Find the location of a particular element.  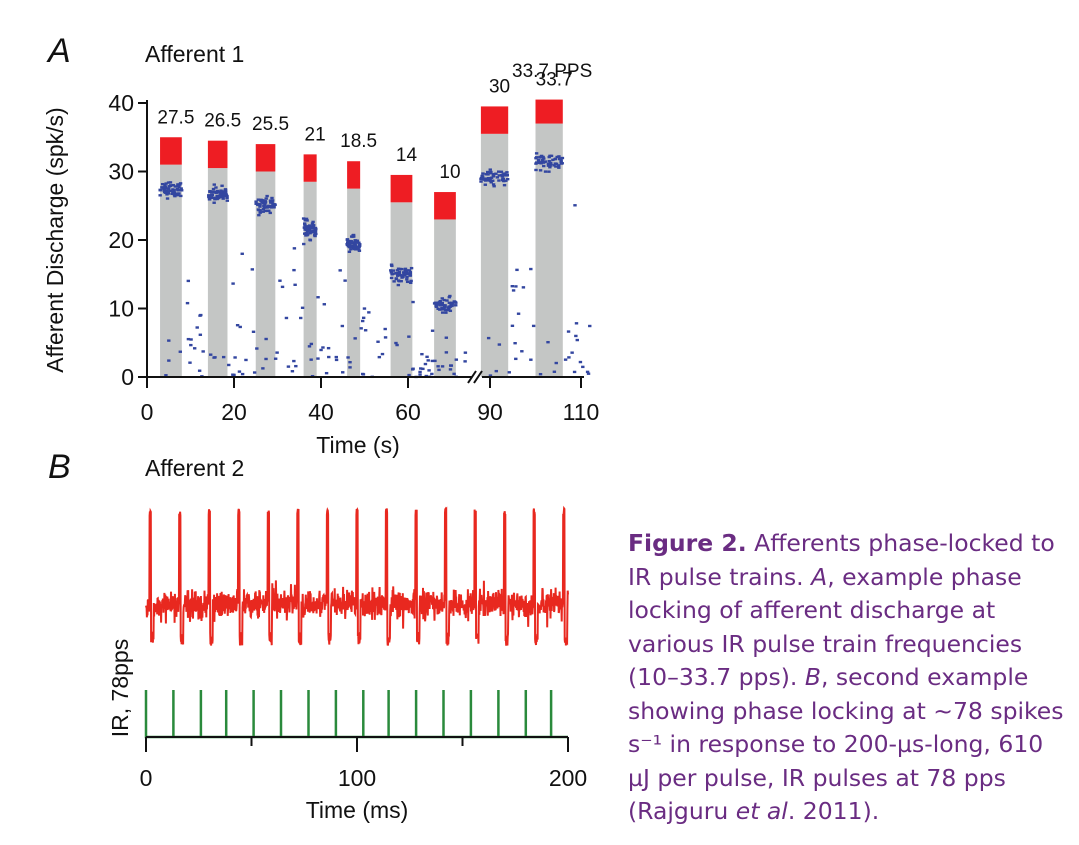

x-tick-label-a: 110 is located at coordinates (581, 412).